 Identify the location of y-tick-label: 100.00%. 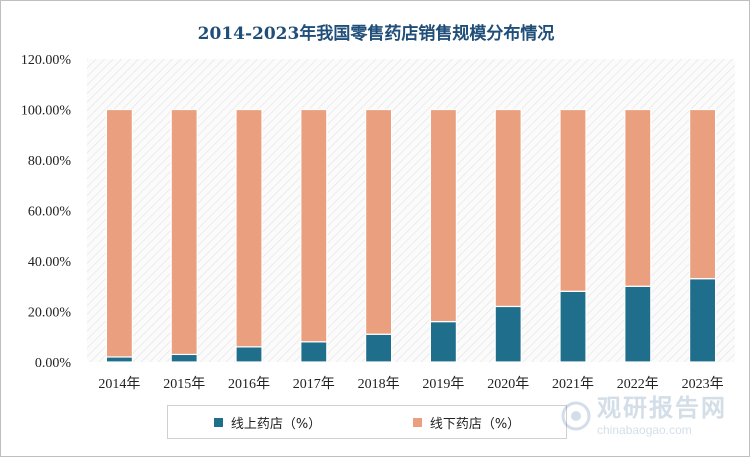
(46, 111).